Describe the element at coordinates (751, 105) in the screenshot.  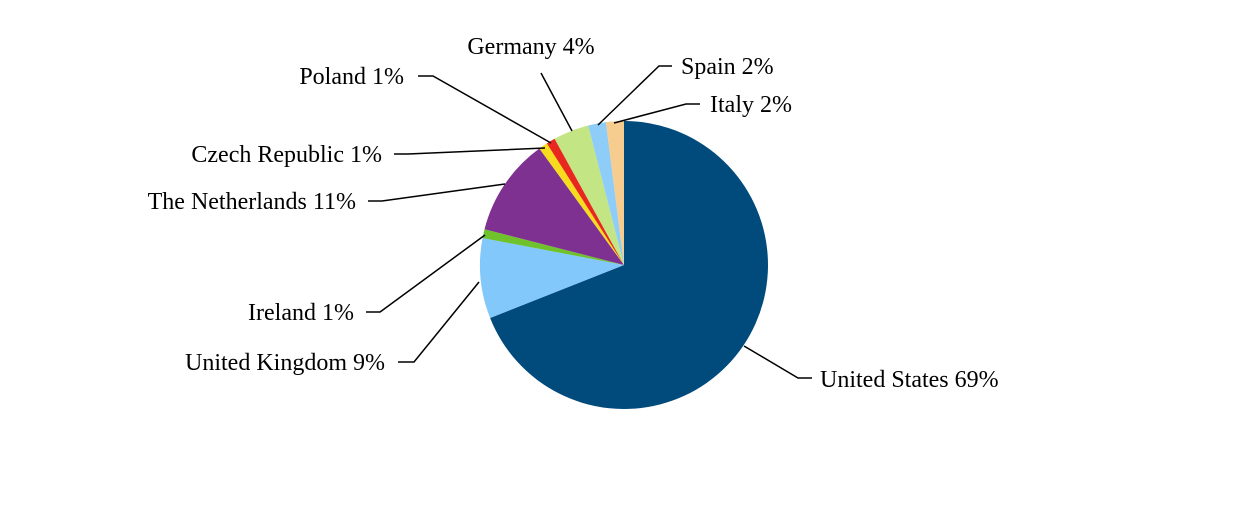
I see `slice-label-italy: Italy 2%` at that location.